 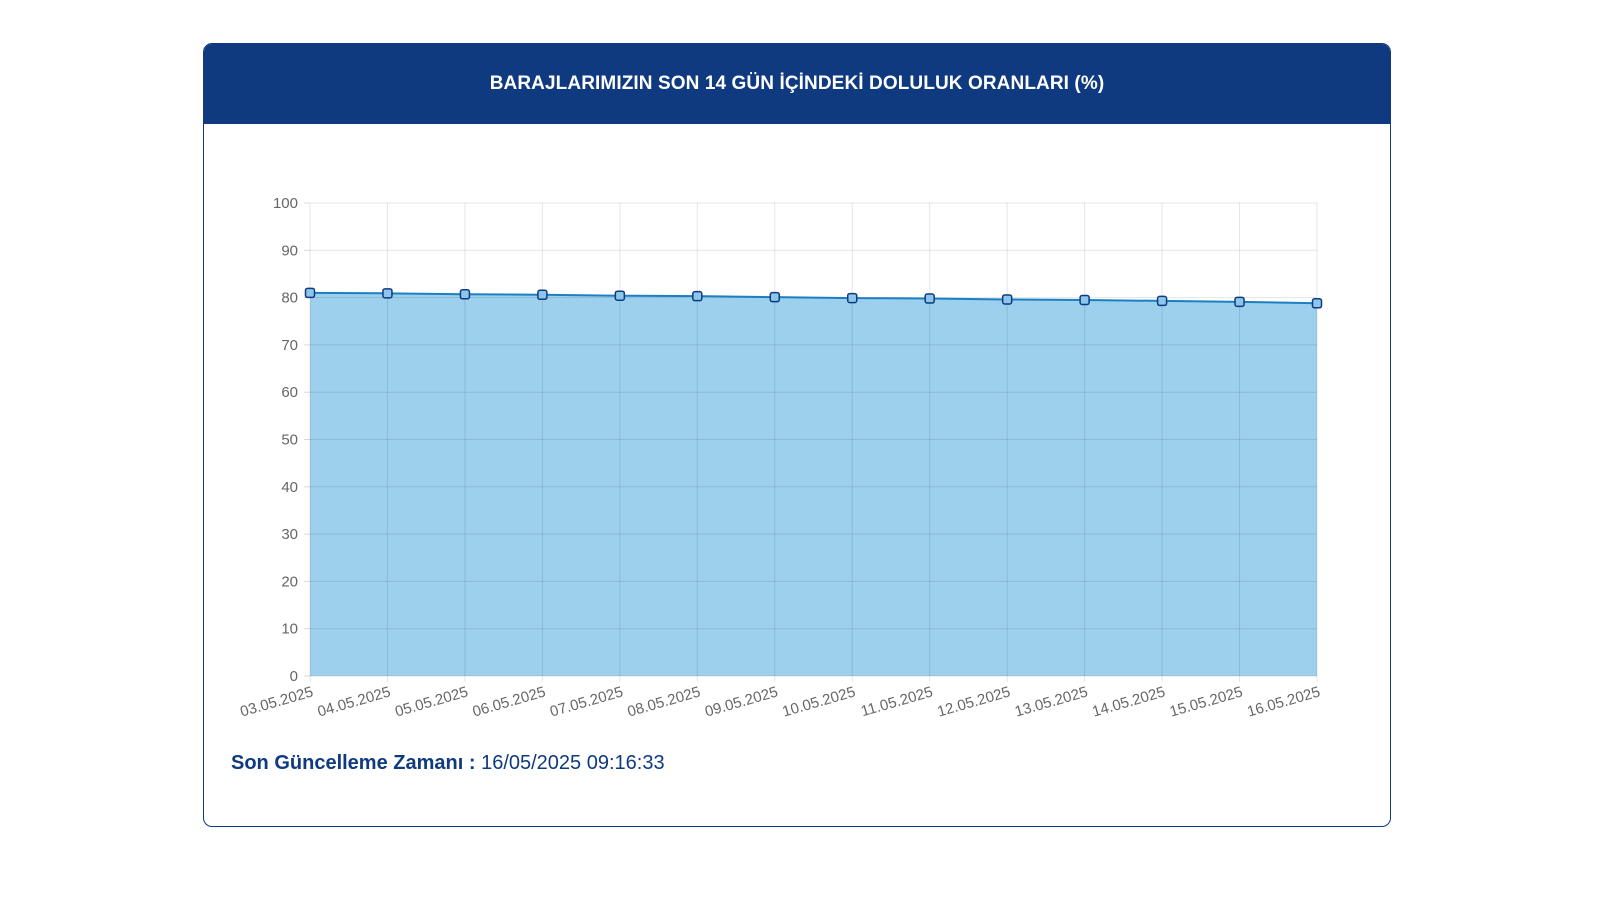 What do you see at coordinates (1283, 702) in the screenshot?
I see `x-tick-label: 16.05.2025` at bounding box center [1283, 702].